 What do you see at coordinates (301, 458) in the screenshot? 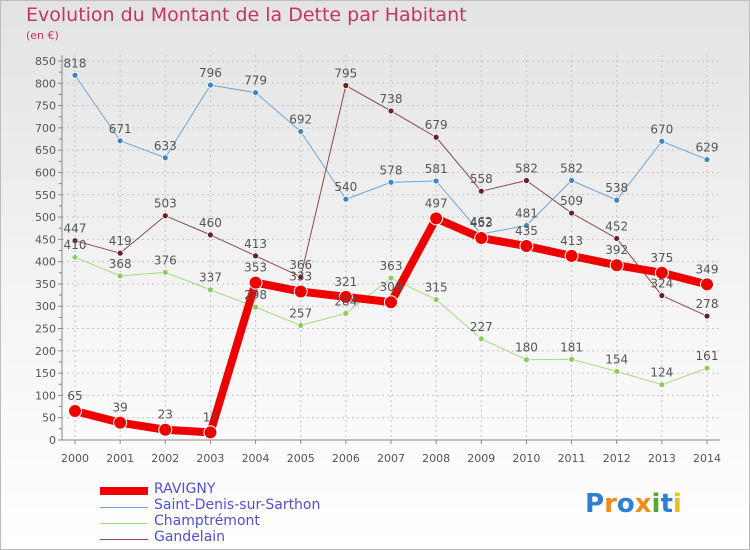
I see `x-tick-label: 2005` at bounding box center [301, 458].